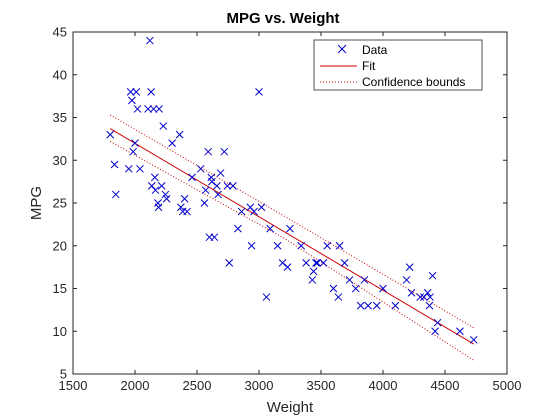 Image resolution: width=560 pixels, height=420 pixels. Describe the element at coordinates (507, 385) in the screenshot. I see `x-tick-label: 5000` at that location.